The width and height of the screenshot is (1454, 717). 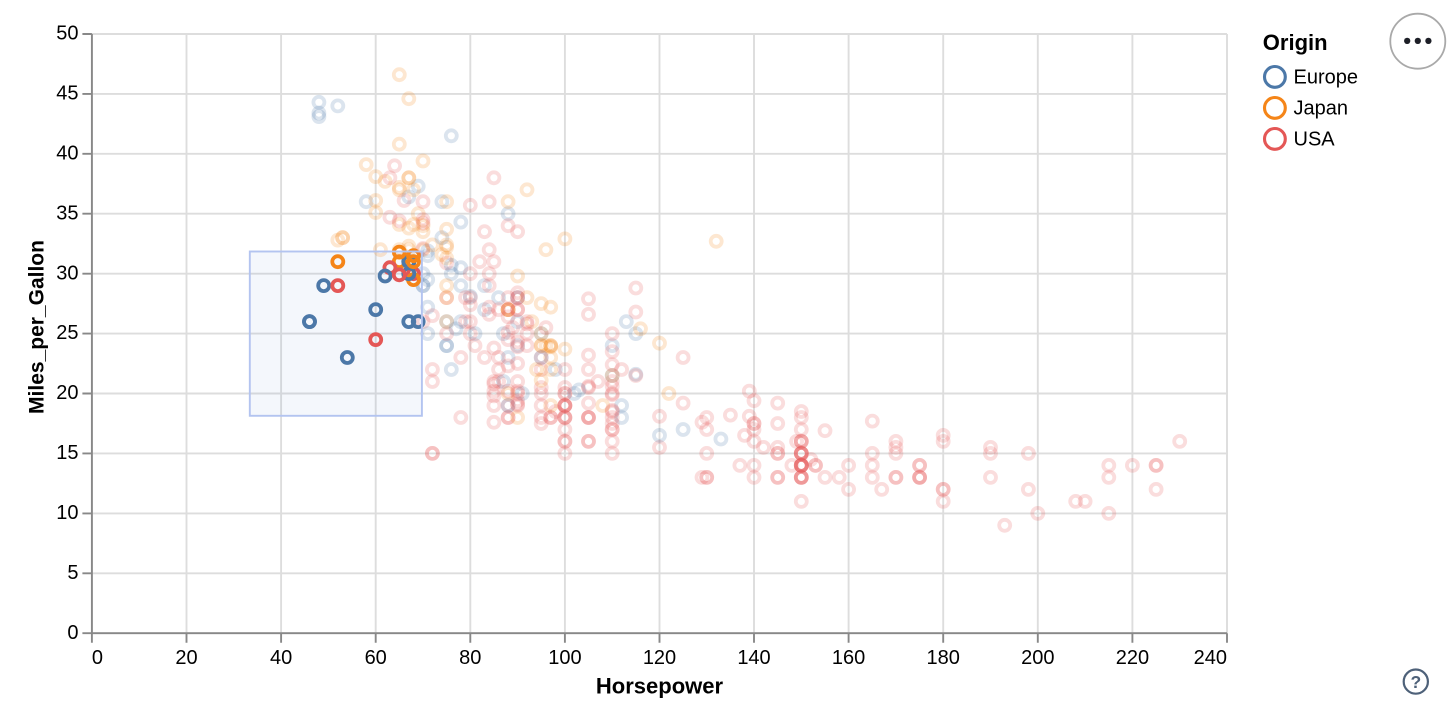 I want to click on svg-text: 180, so click(x=943, y=658).